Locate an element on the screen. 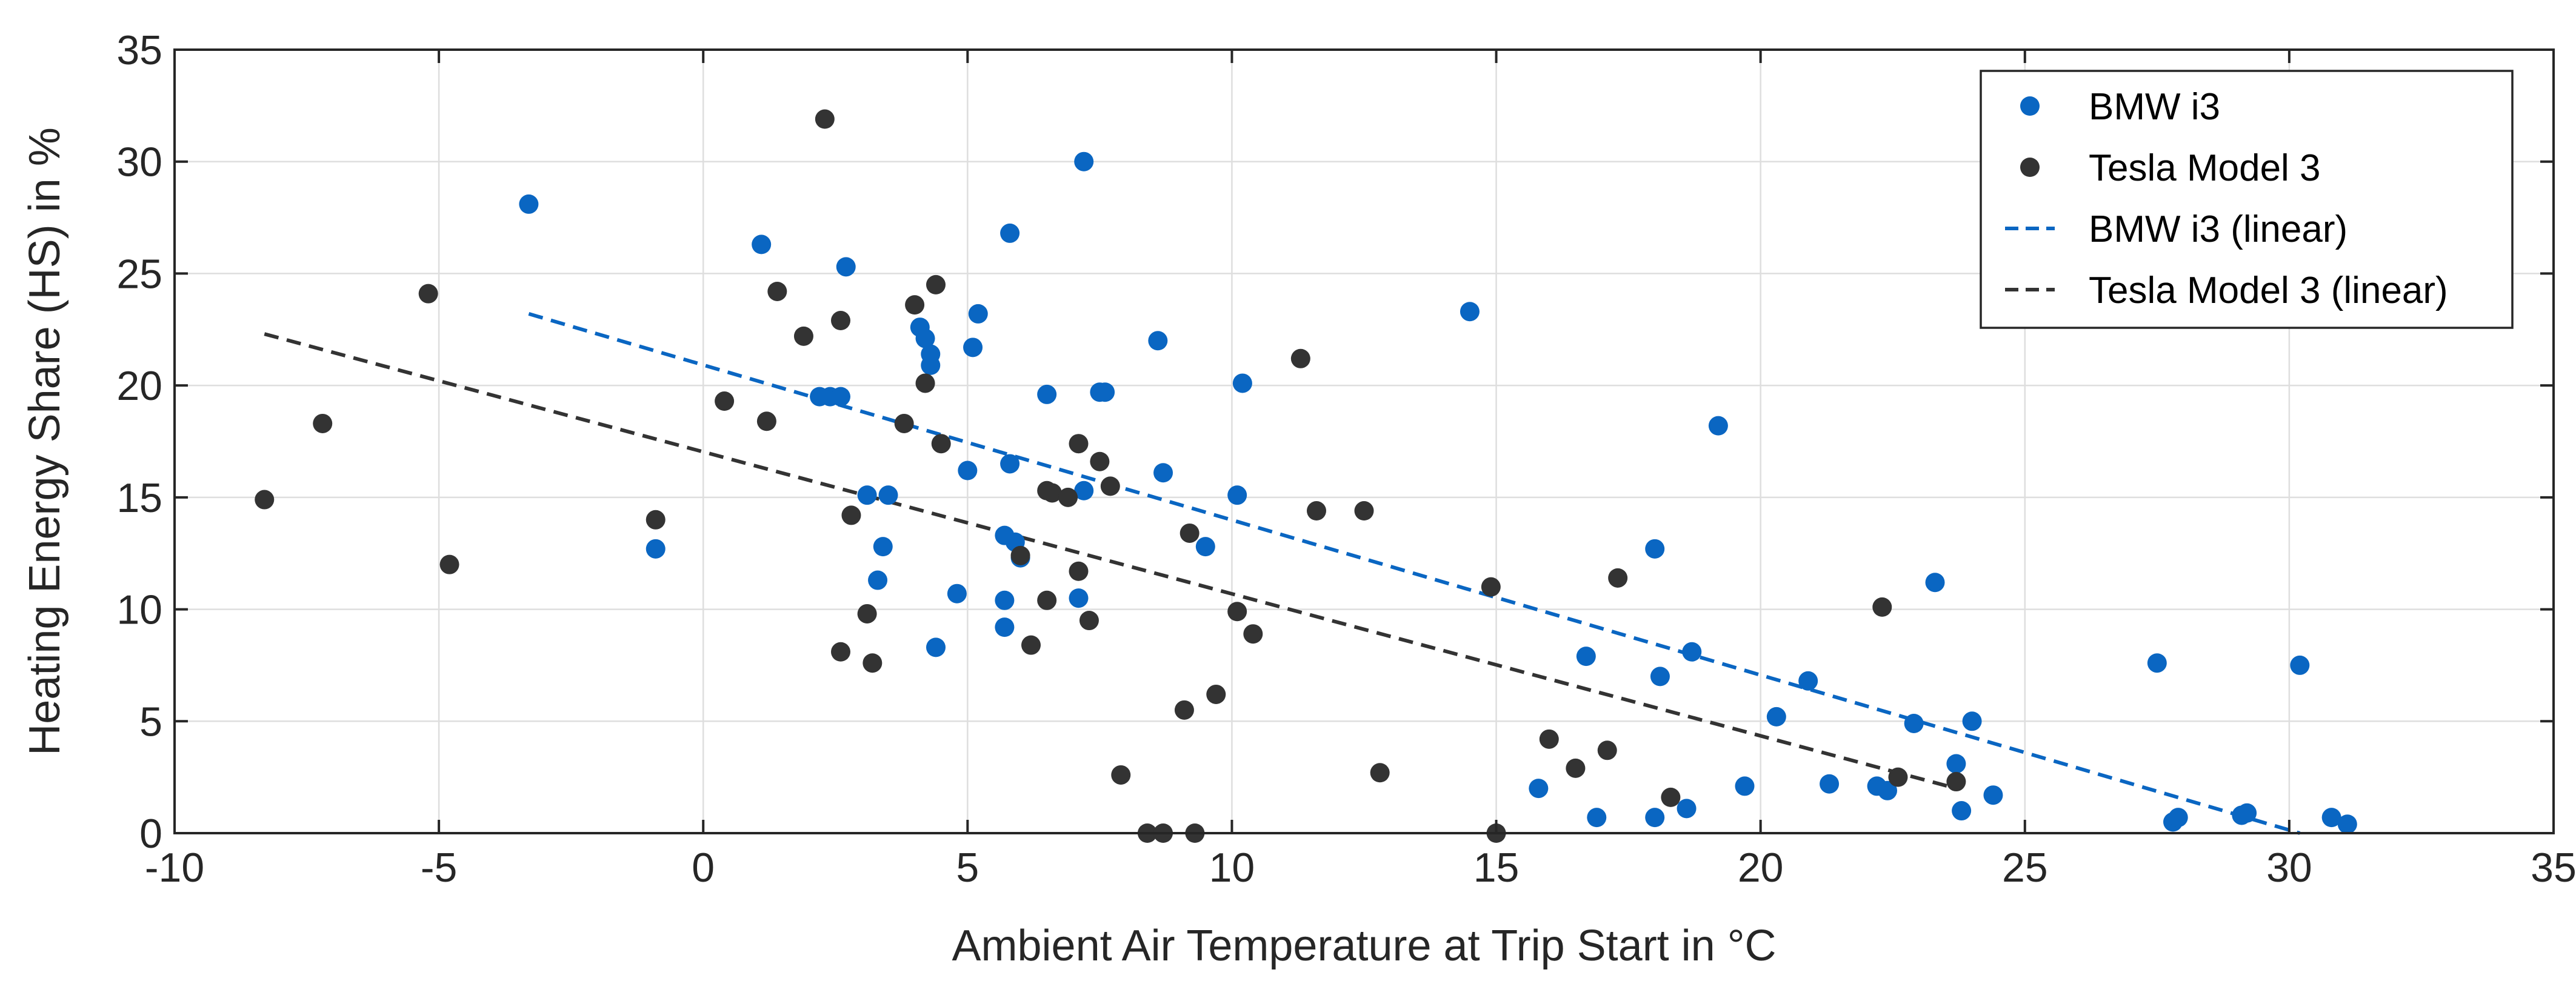  legend-label-bmw-i3: BMW i3 is located at coordinates (2154, 107).